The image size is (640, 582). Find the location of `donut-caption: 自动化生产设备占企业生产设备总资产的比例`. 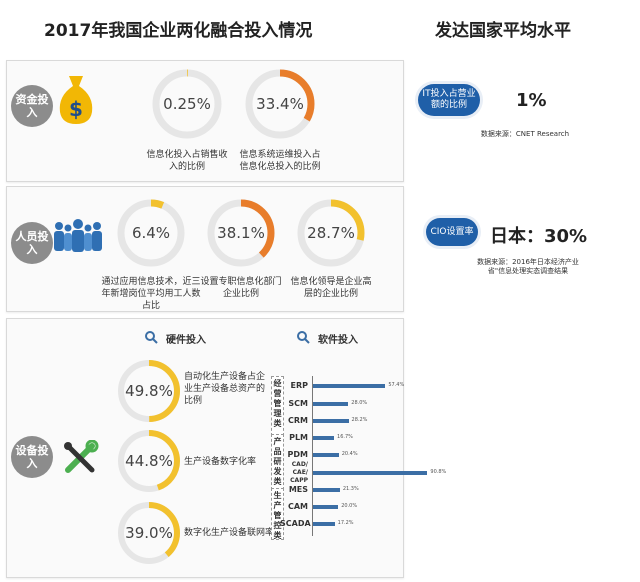

donut-caption: 自动化生产设备占企业生产设备总资产的比例 is located at coordinates (225, 389).